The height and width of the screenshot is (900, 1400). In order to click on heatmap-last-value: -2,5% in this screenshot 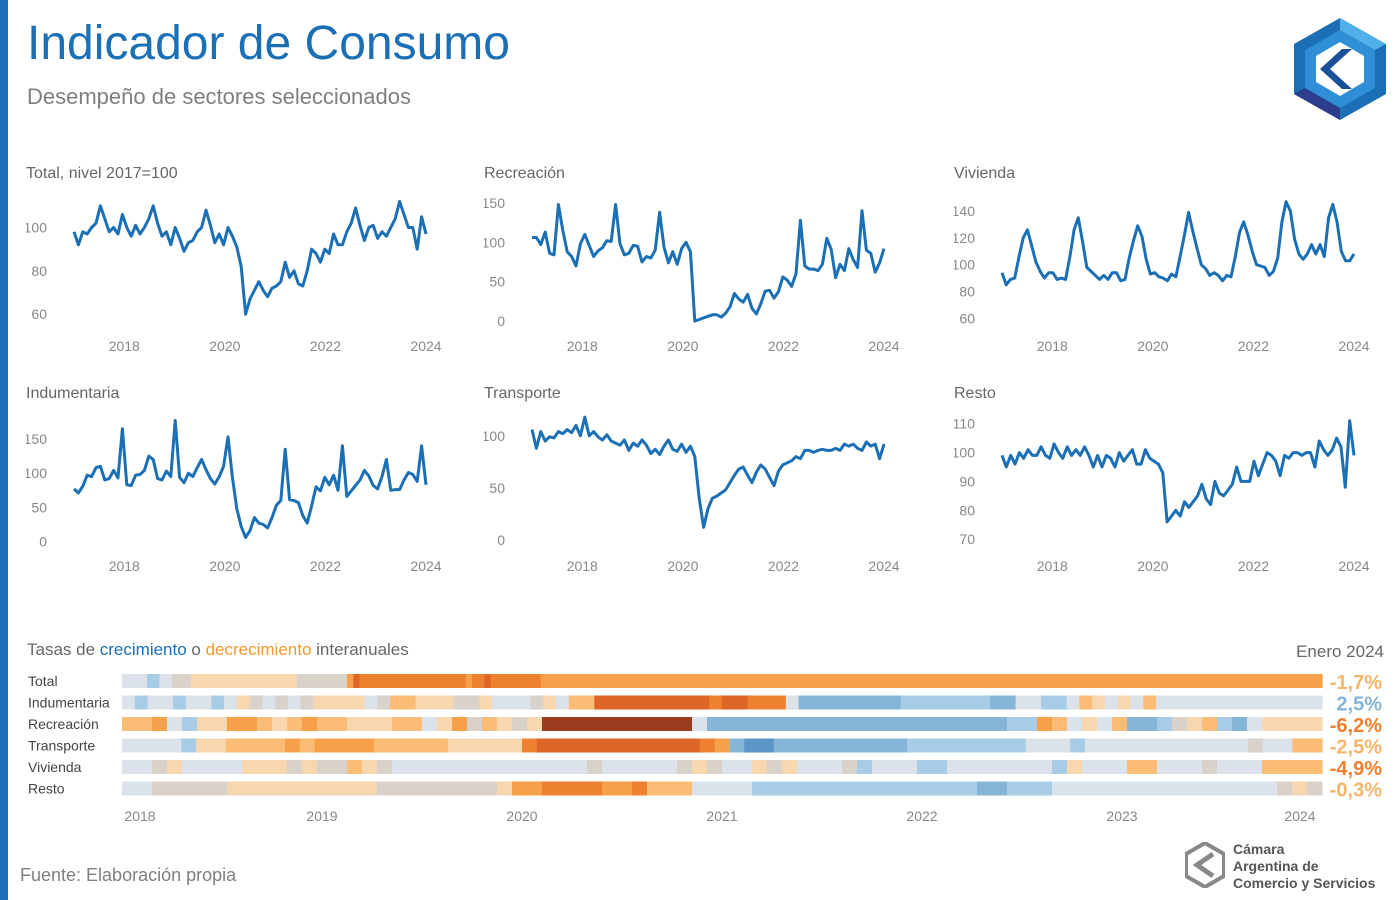, I will do `click(1356, 748)`.